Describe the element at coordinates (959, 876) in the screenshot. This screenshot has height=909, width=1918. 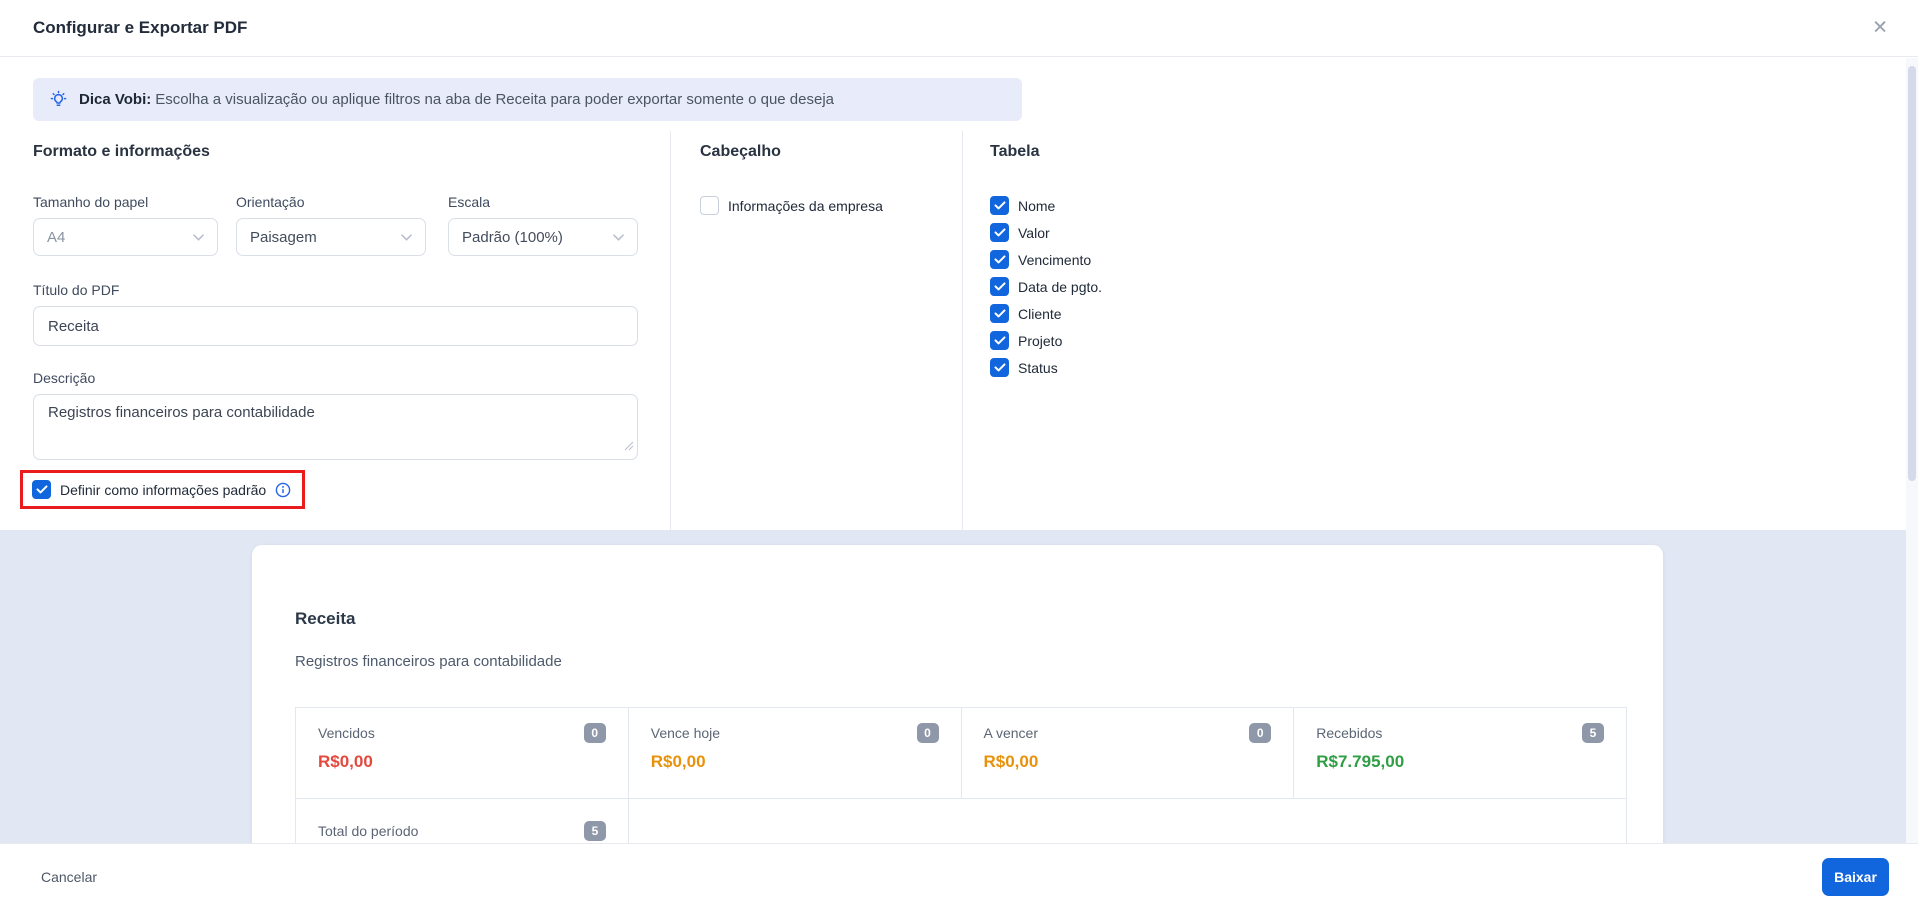
I see `modal-footer: Cancelar Baixar` at that location.